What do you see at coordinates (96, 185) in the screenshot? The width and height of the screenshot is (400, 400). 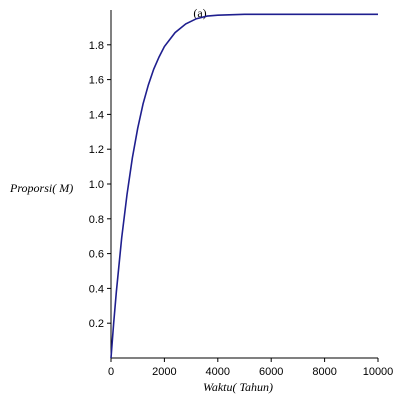 I see `y-tick-label: 1.0` at bounding box center [96, 185].